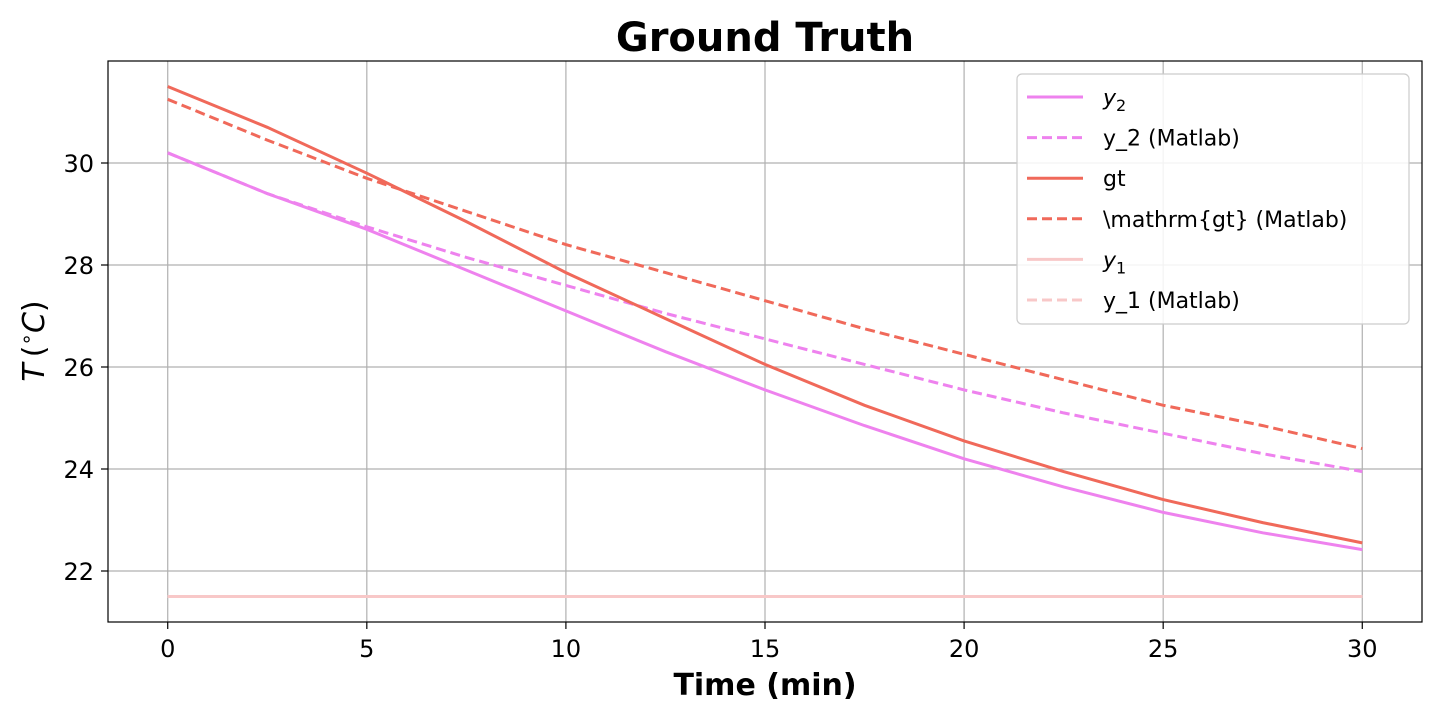 The width and height of the screenshot is (1440, 720). What do you see at coordinates (765, 38) in the screenshot?
I see `chart-title: Ground Truth` at bounding box center [765, 38].